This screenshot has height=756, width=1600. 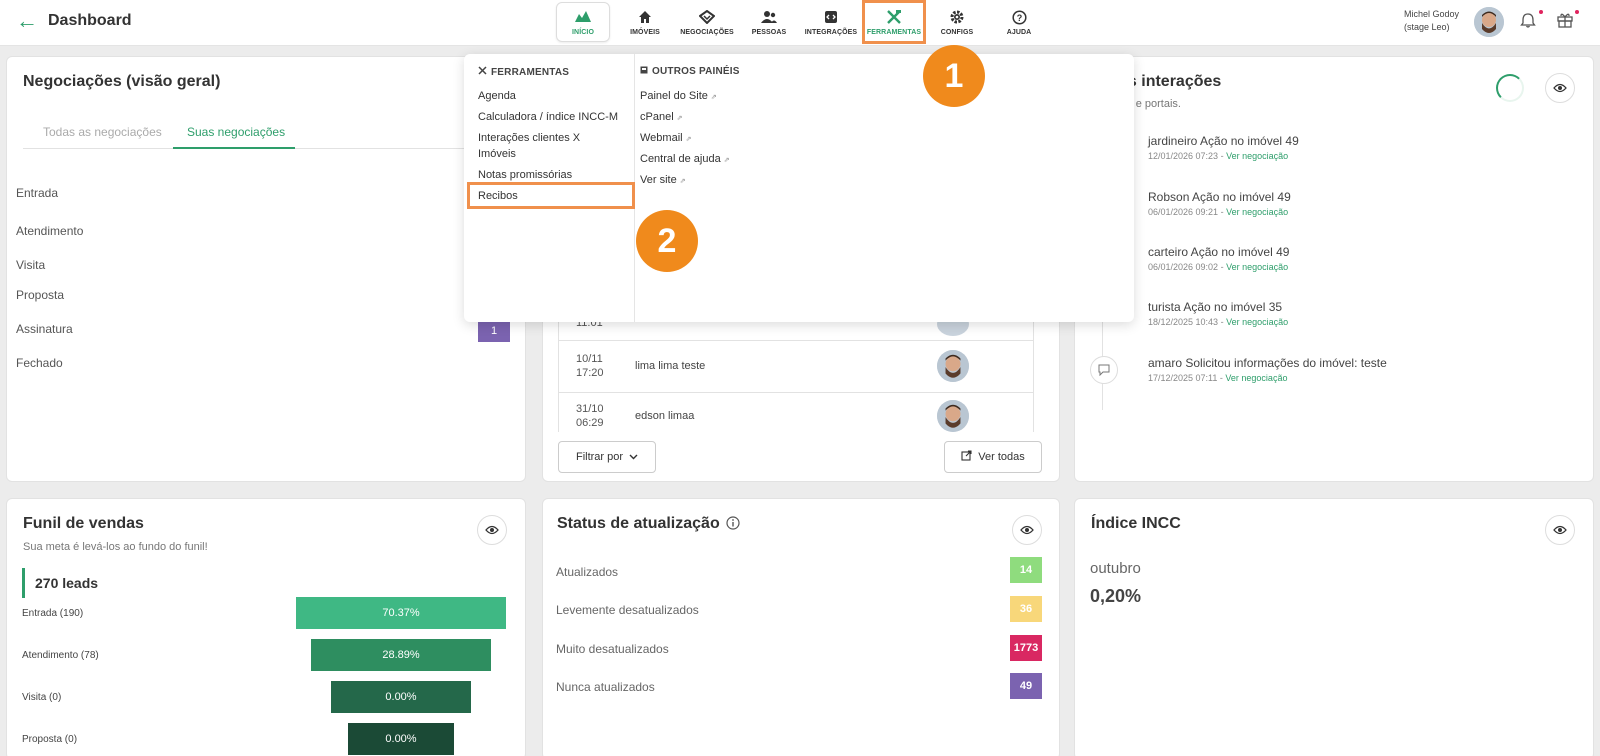 What do you see at coordinates (831, 17) in the screenshot?
I see `code-box-icon` at bounding box center [831, 17].